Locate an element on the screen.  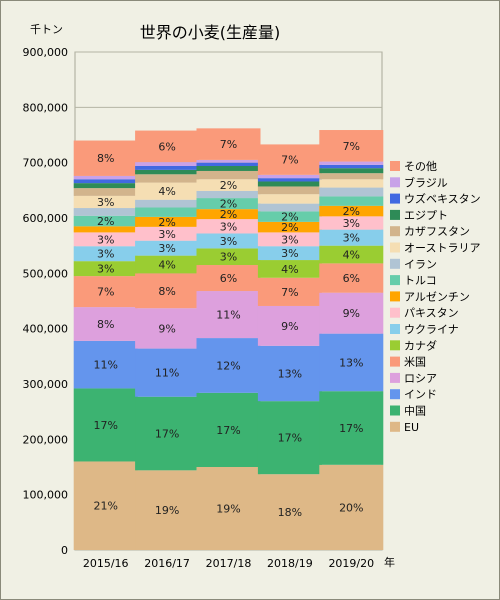
x-axis-ticks: 2015/16 2016/17 2017/18 2018/19 2019/20 is located at coordinates (228, 563).